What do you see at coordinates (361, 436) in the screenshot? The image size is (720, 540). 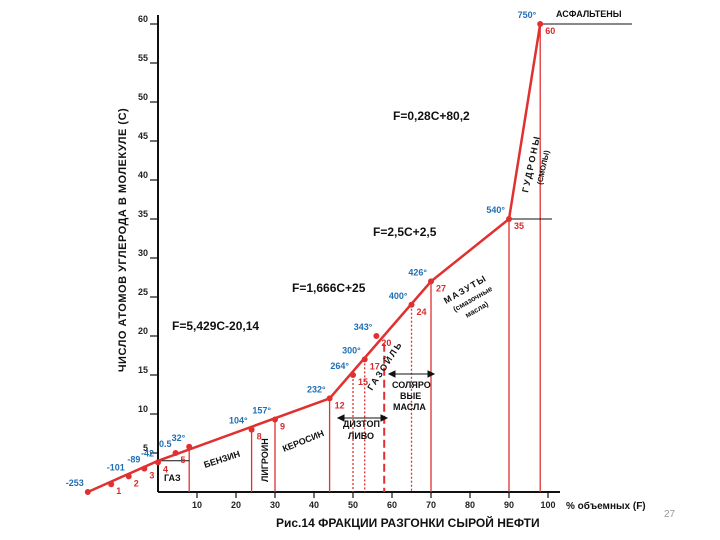 I see `label-diesel-2: ЛИВО` at bounding box center [361, 436].